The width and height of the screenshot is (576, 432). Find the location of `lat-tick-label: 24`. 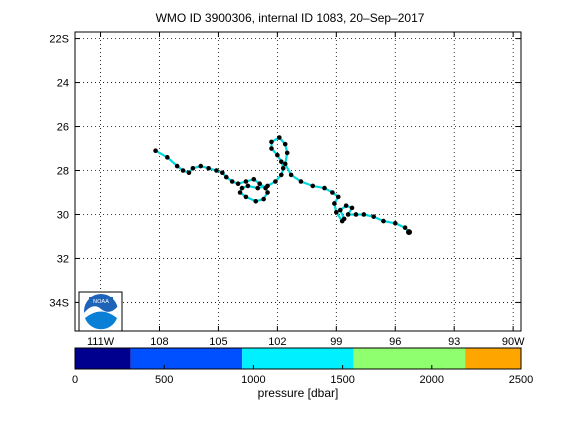

lat-tick-label: 24 is located at coordinates (63, 84).